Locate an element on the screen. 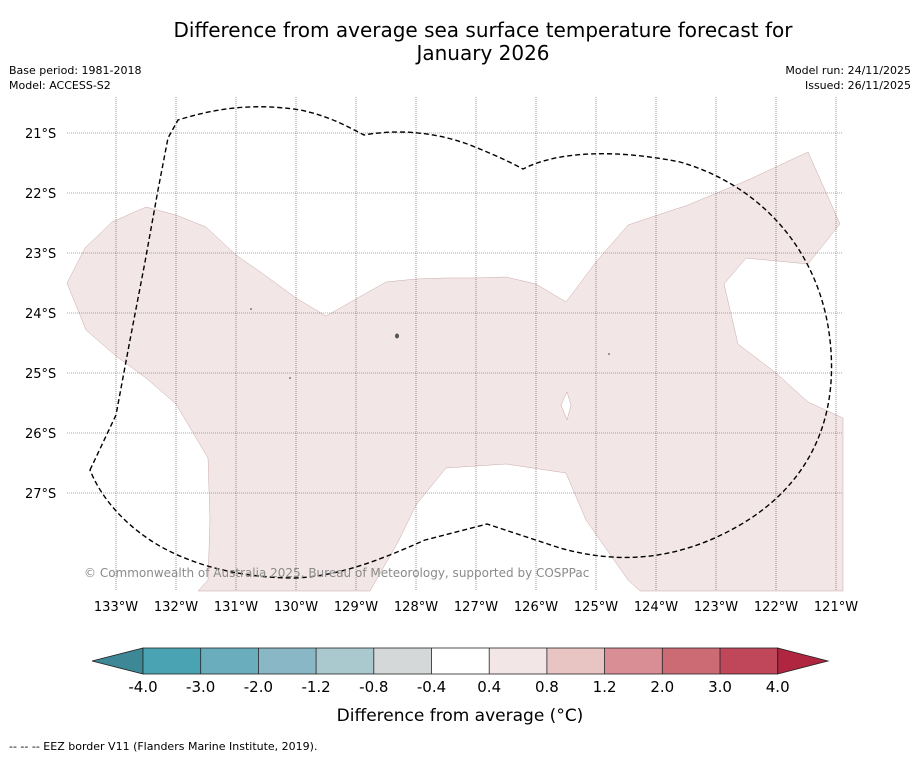  colorbar-dividers is located at coordinates (460, 661).